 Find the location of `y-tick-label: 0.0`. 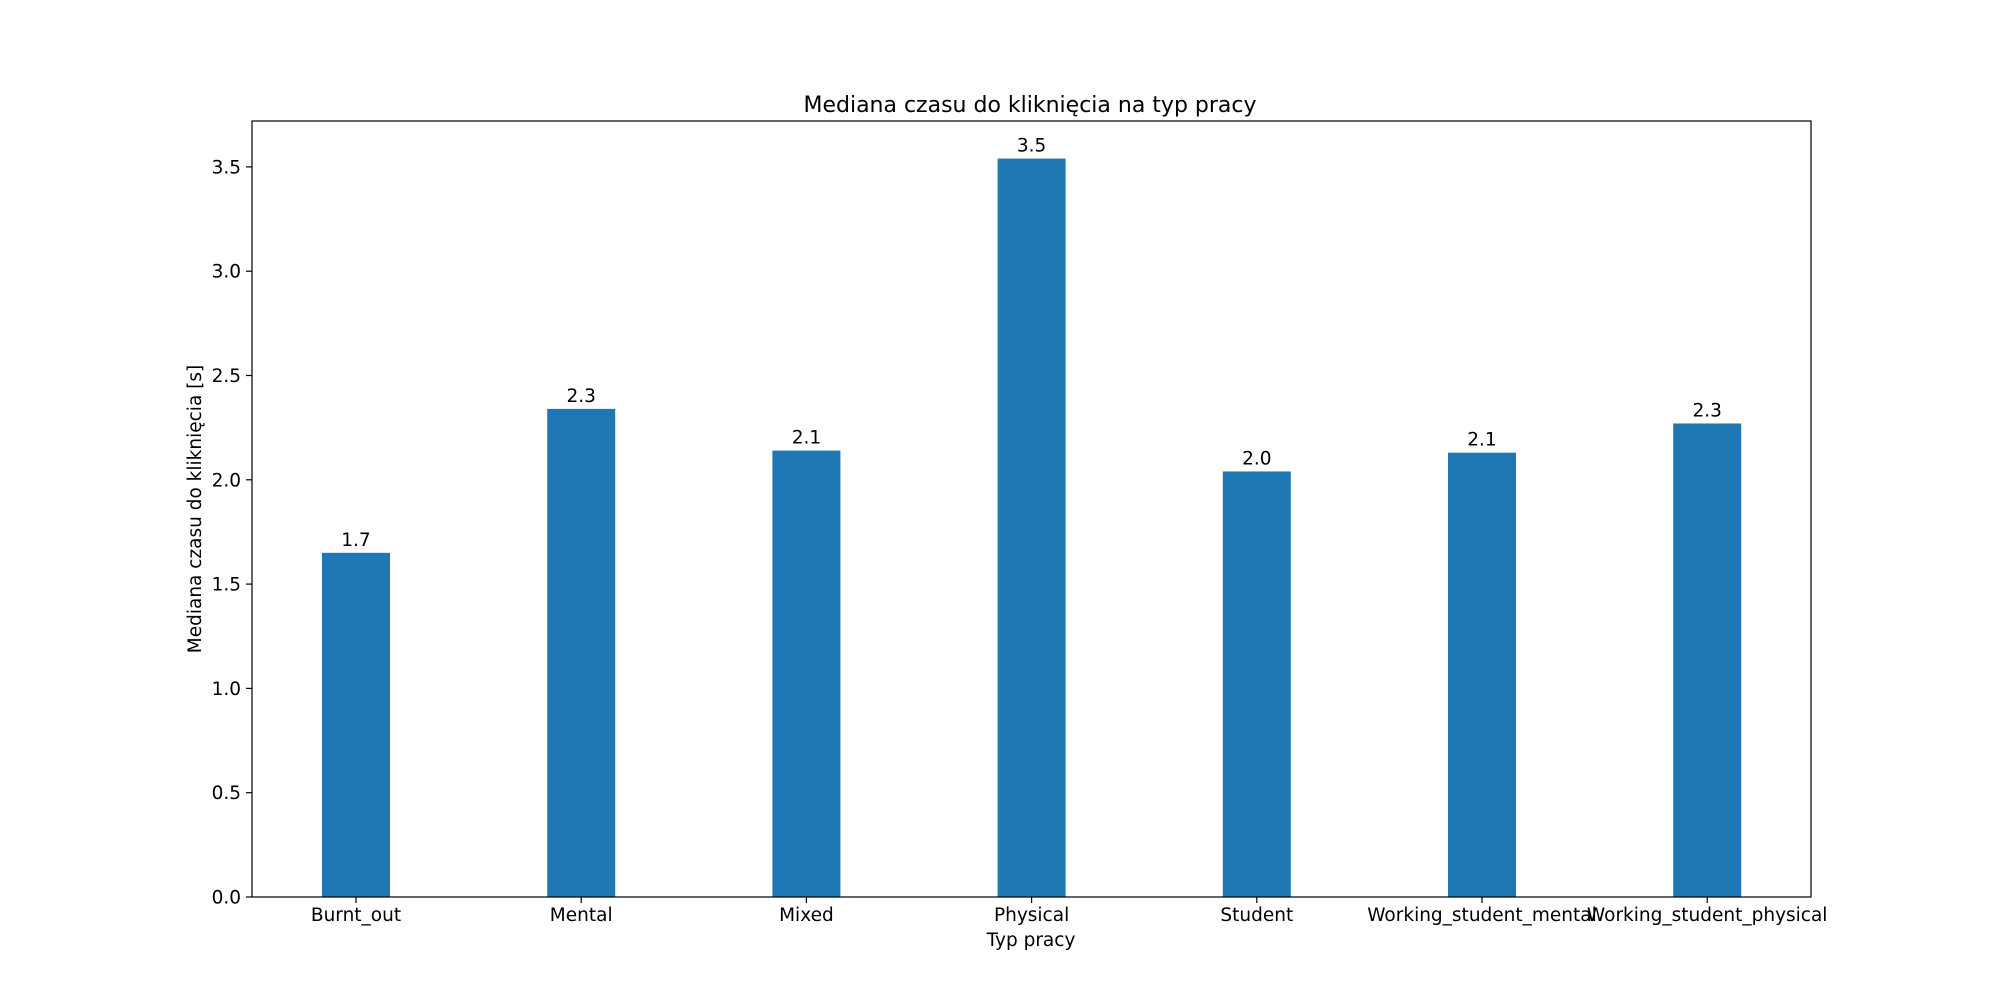

y-tick-label: 0.0 is located at coordinates (226, 898).